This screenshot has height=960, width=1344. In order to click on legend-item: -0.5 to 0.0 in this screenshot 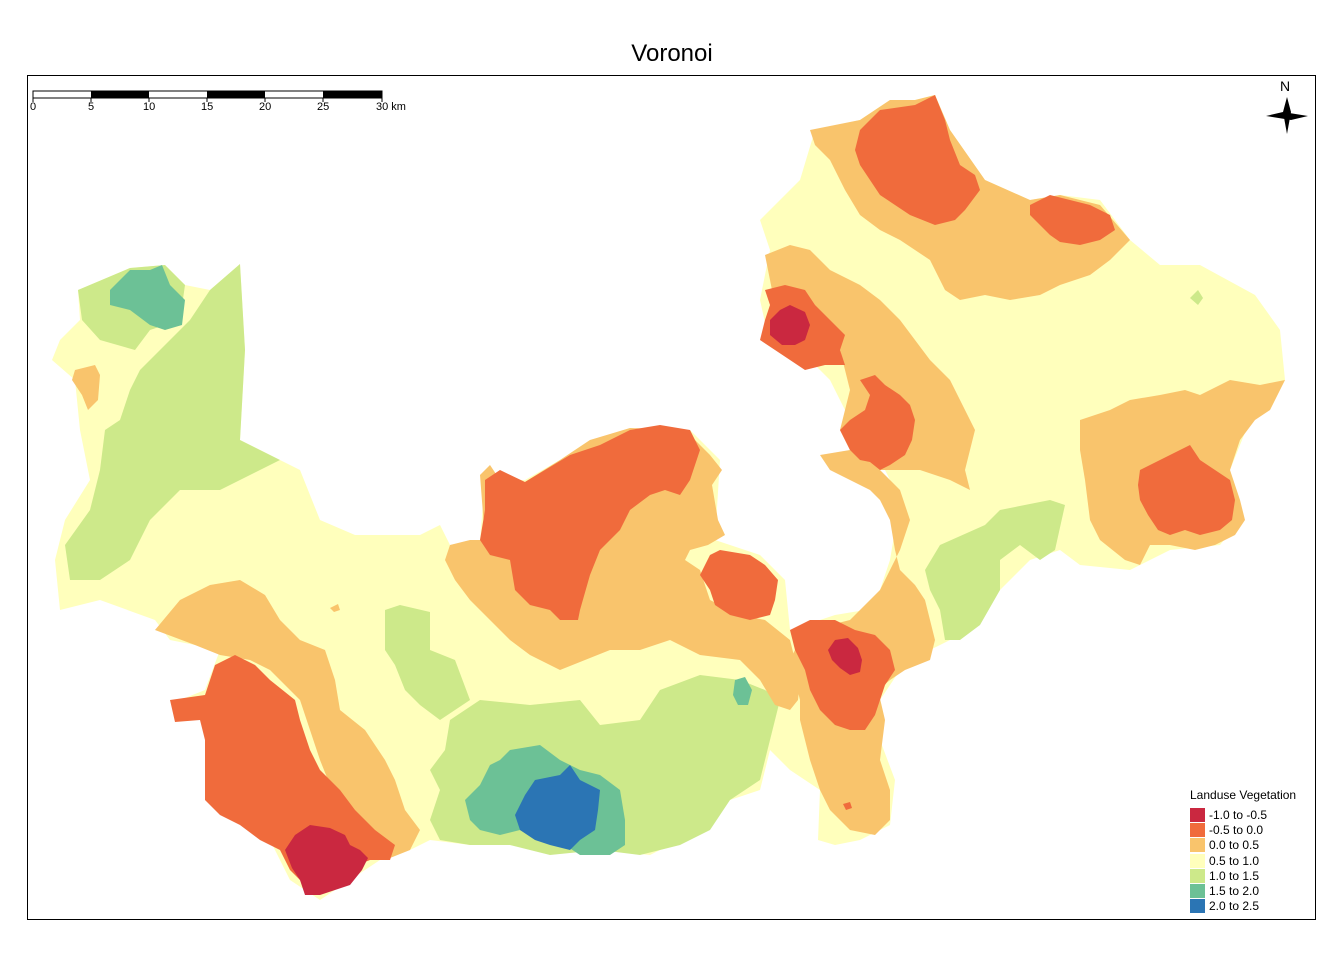, I will do `click(1243, 829)`.